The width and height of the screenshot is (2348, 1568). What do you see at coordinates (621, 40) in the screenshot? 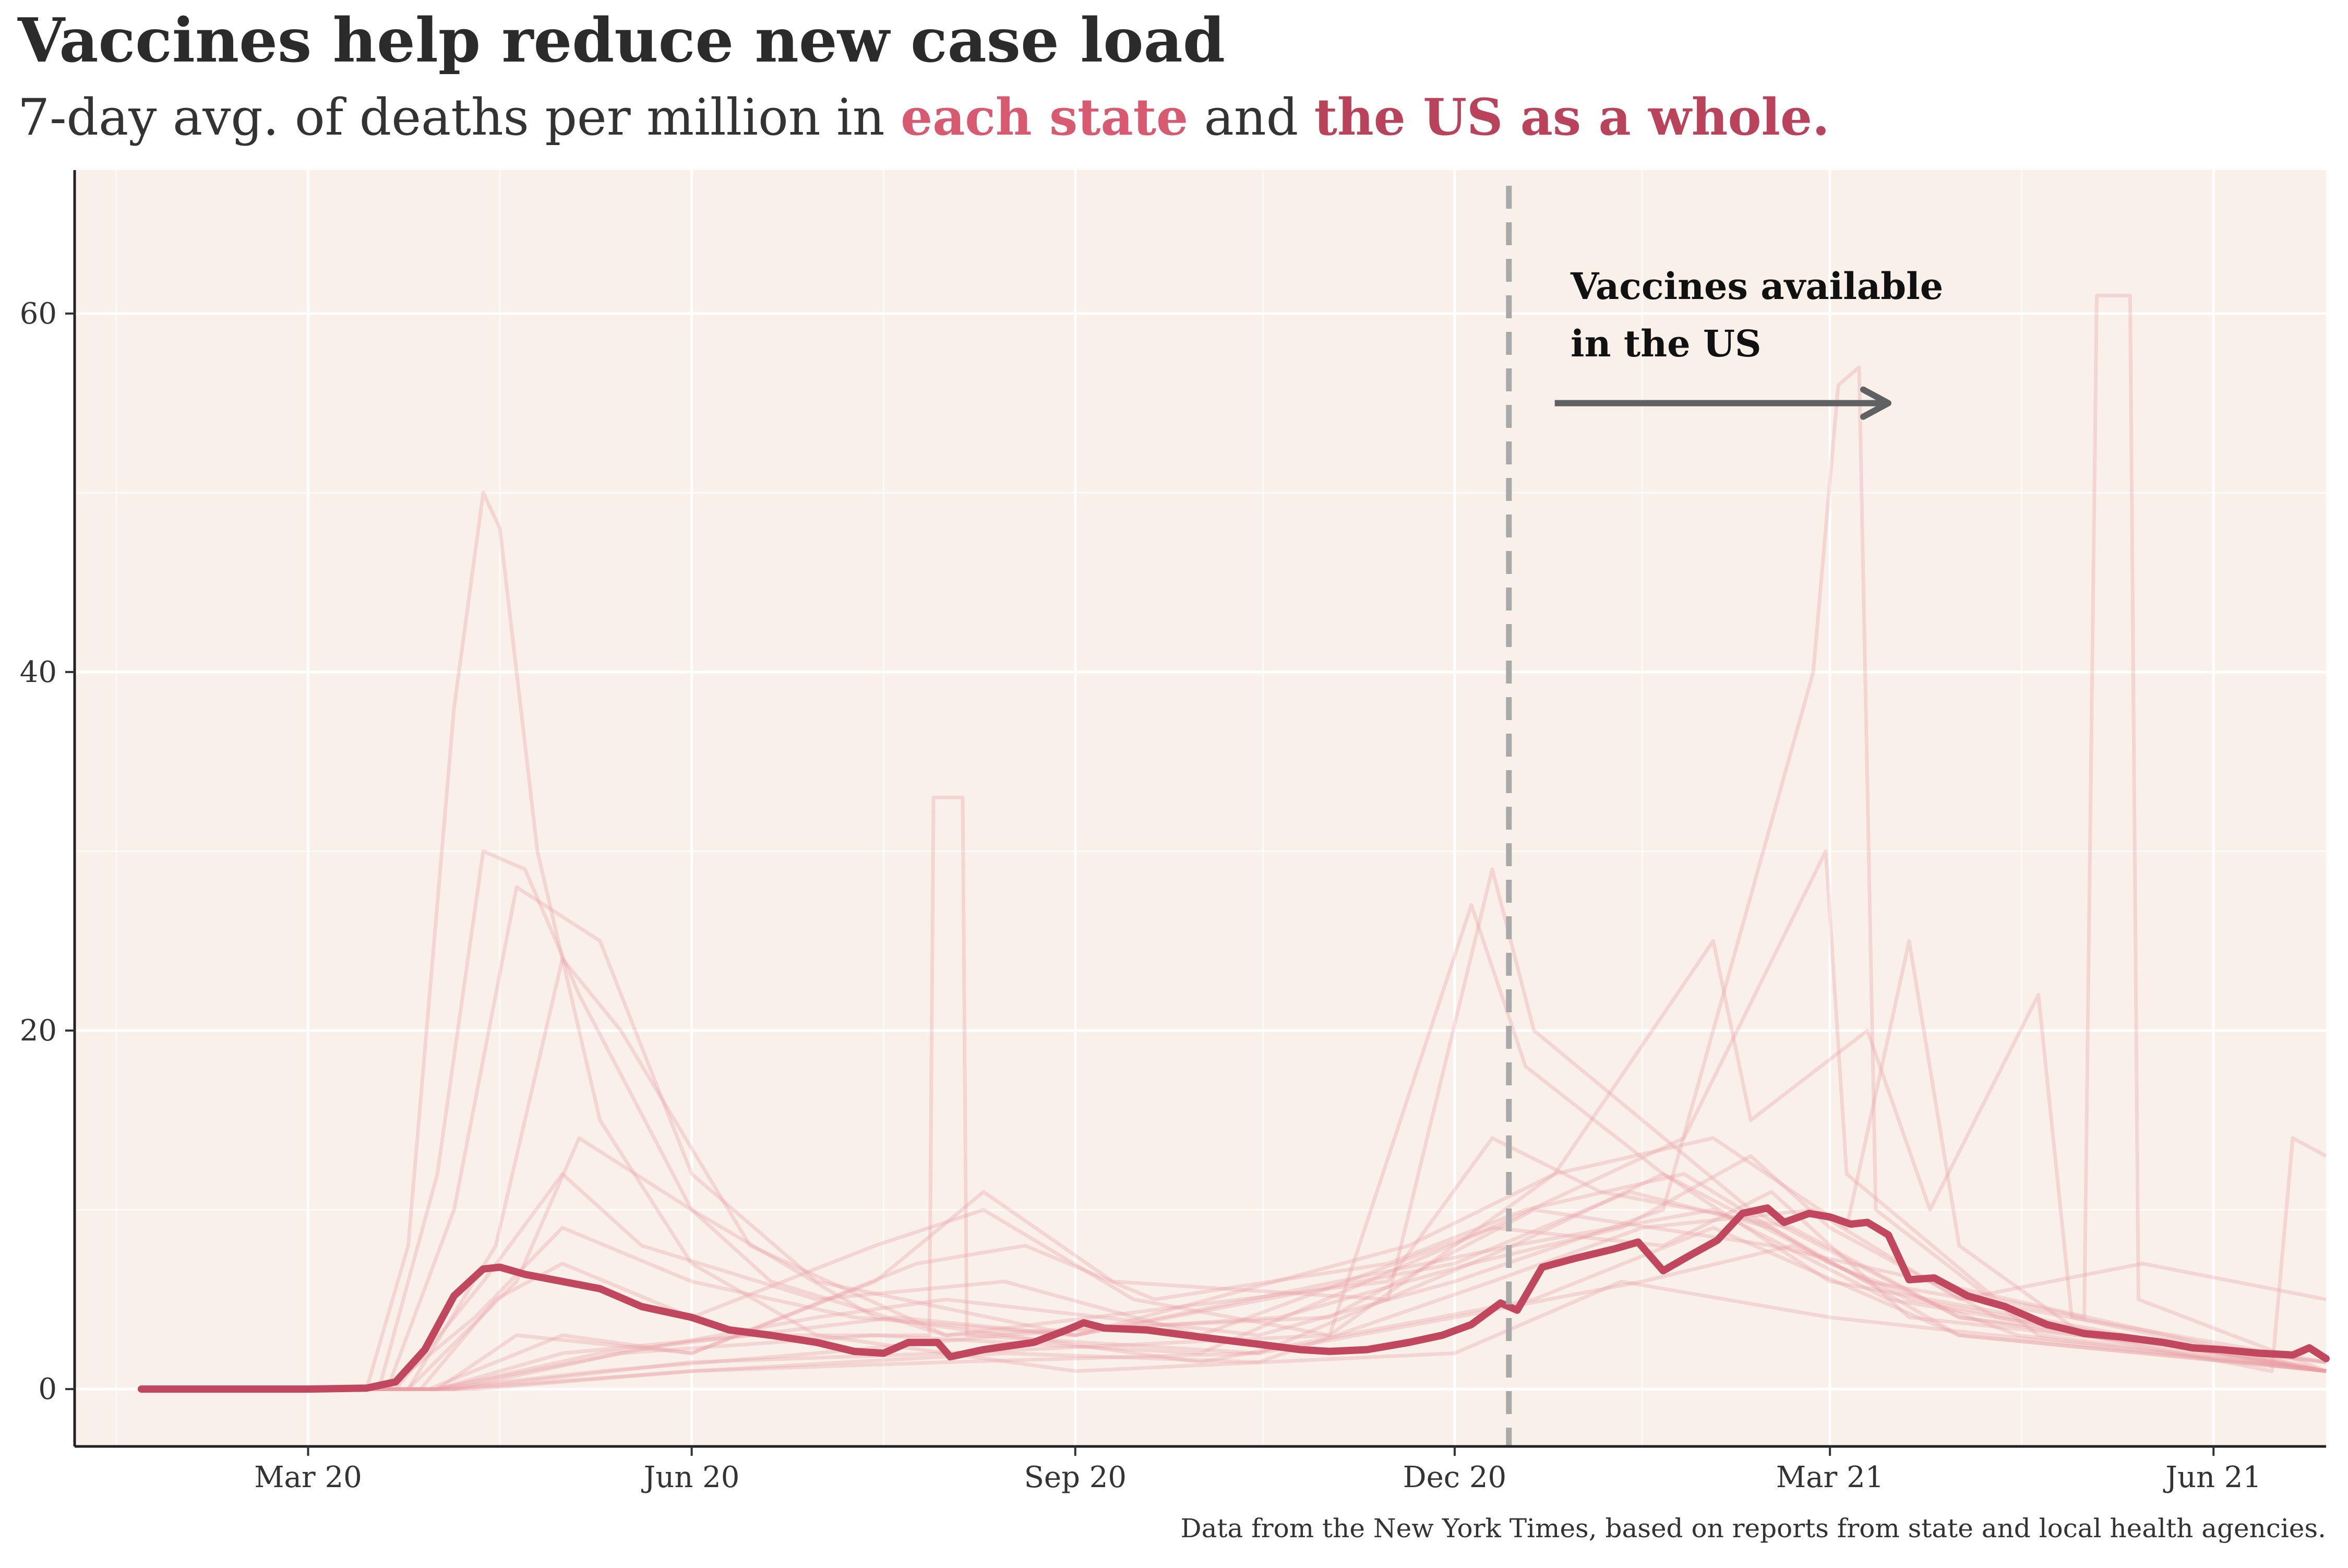
I see `chart-title: Vaccines help reduce new case load` at bounding box center [621, 40].